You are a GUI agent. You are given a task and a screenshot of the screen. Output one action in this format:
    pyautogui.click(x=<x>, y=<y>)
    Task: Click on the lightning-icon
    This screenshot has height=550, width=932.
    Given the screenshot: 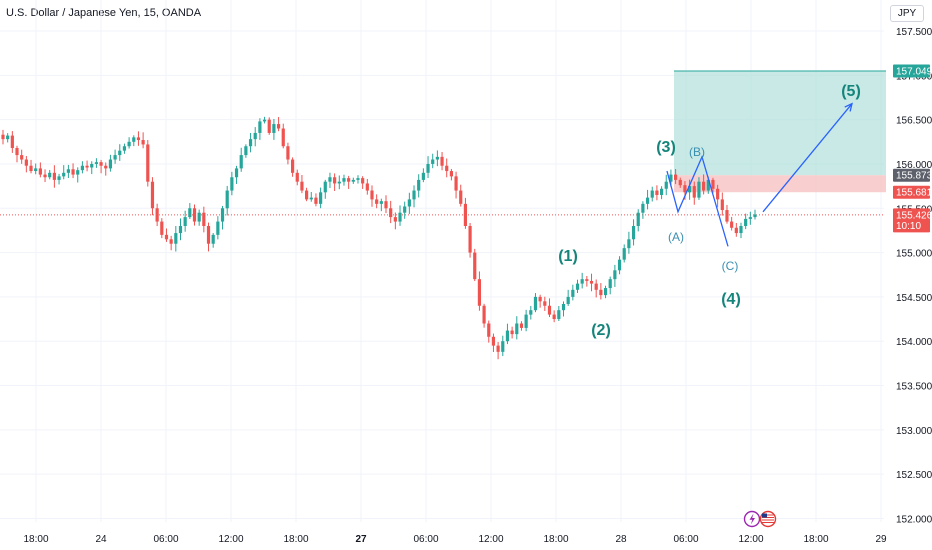 What is the action you would take?
    pyautogui.click(x=752, y=519)
    